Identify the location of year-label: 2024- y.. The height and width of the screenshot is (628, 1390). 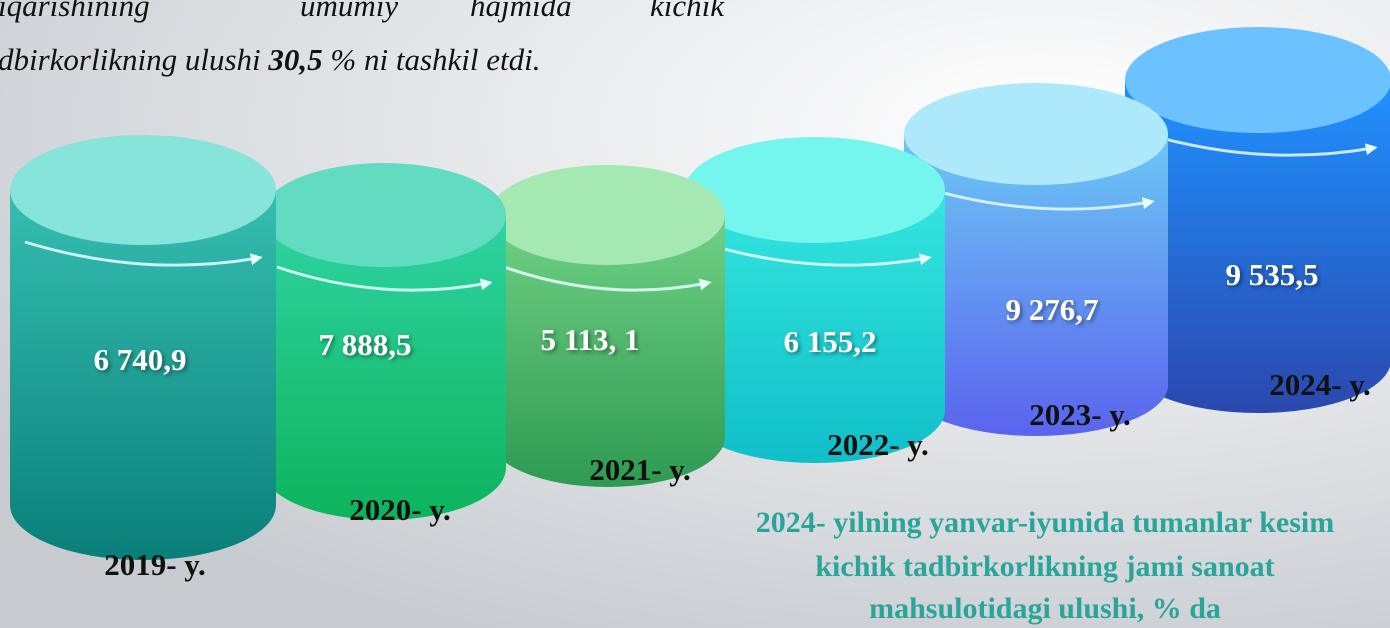
(1320, 384).